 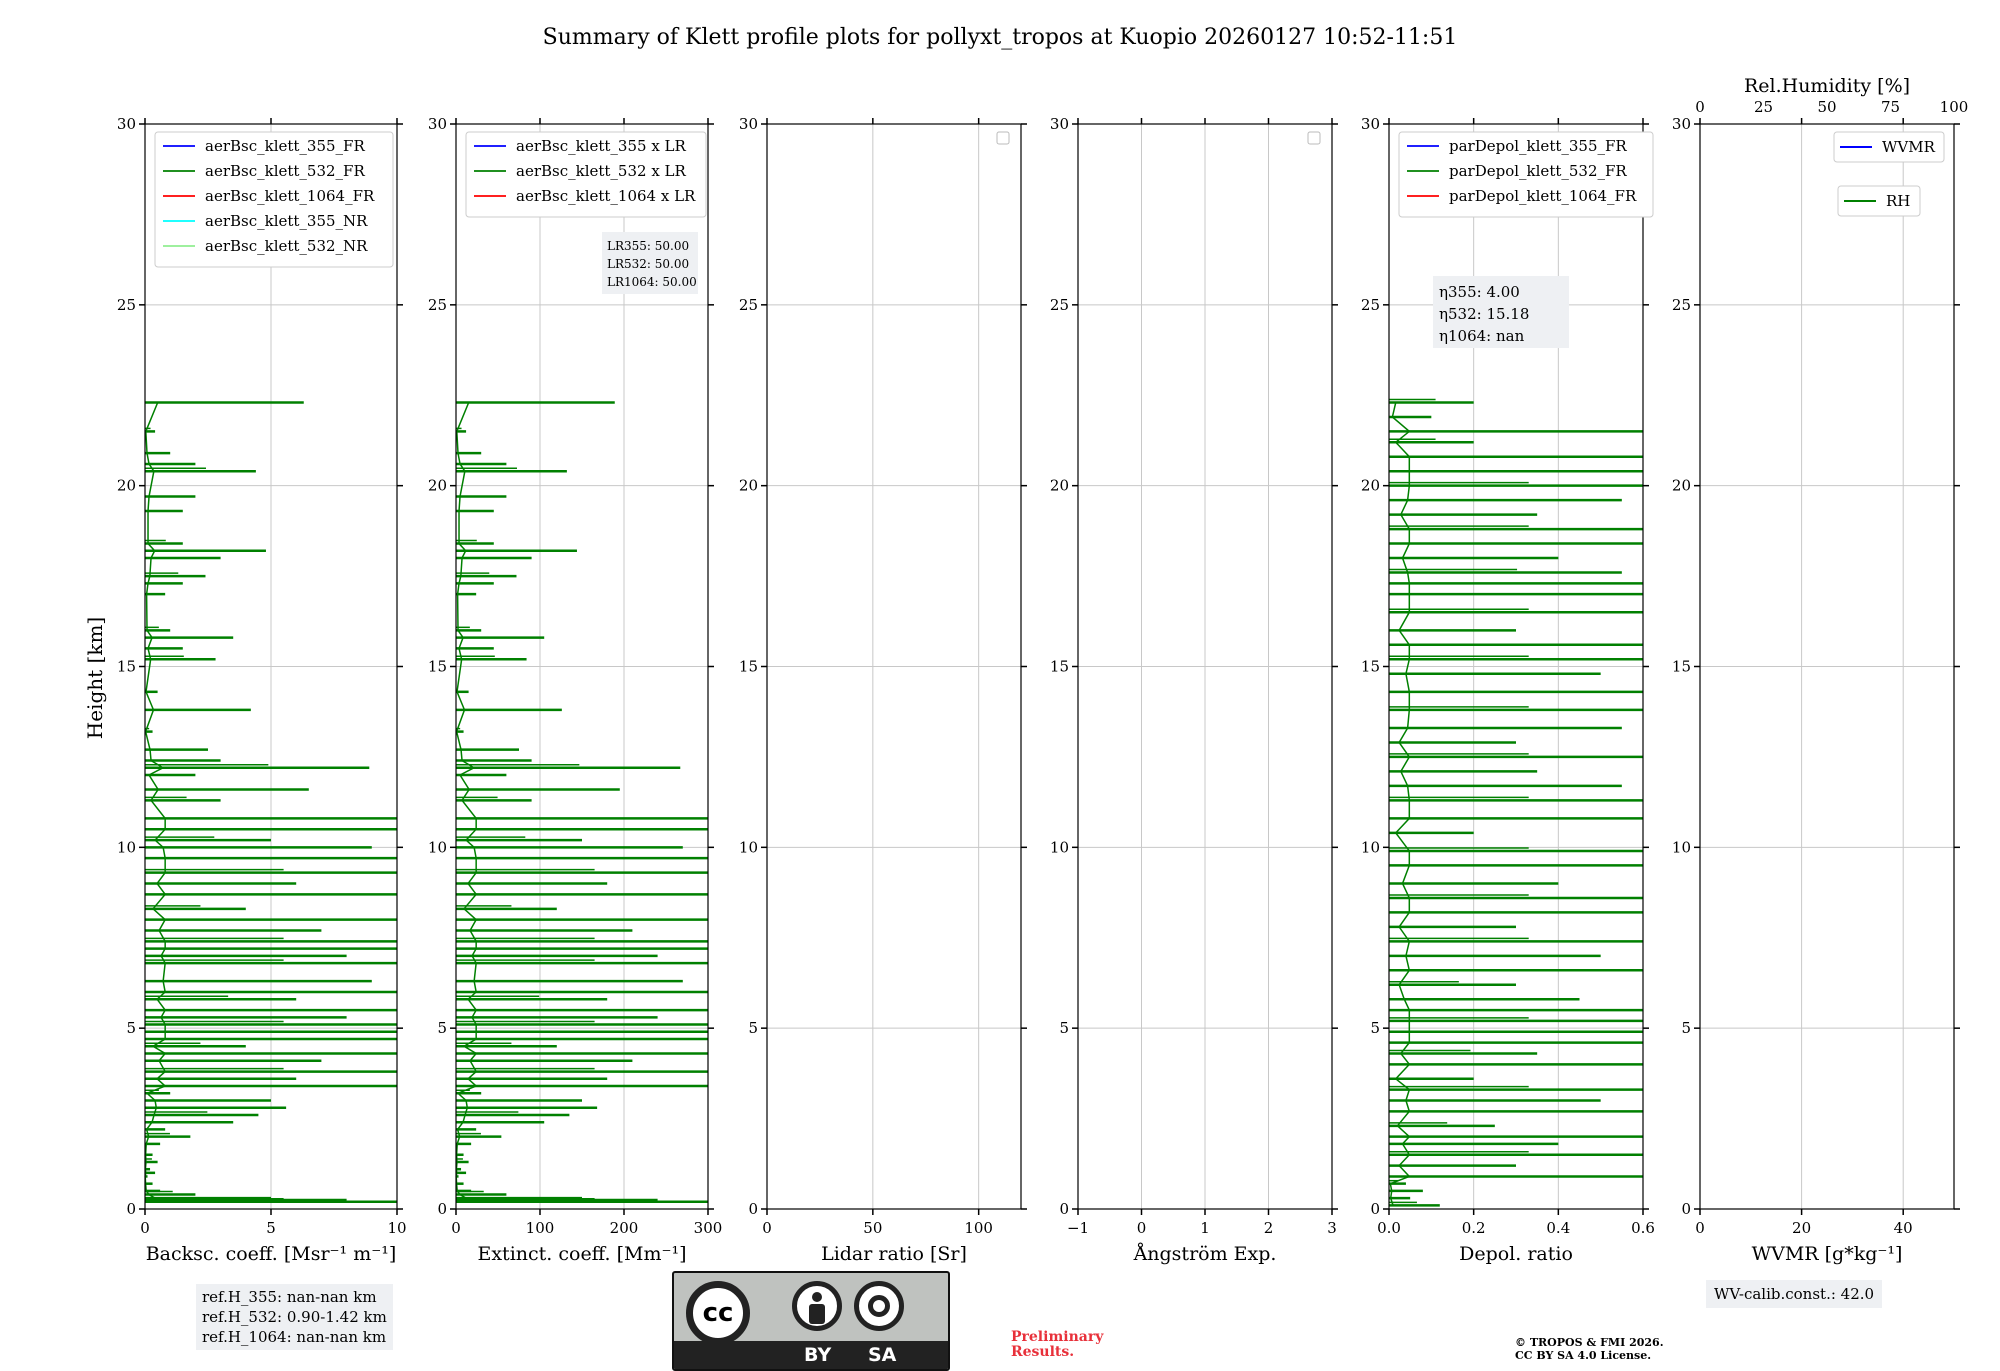 What do you see at coordinates (1538, 171) in the screenshot?
I see `legend-label: parDepol_klett_532_FR` at bounding box center [1538, 171].